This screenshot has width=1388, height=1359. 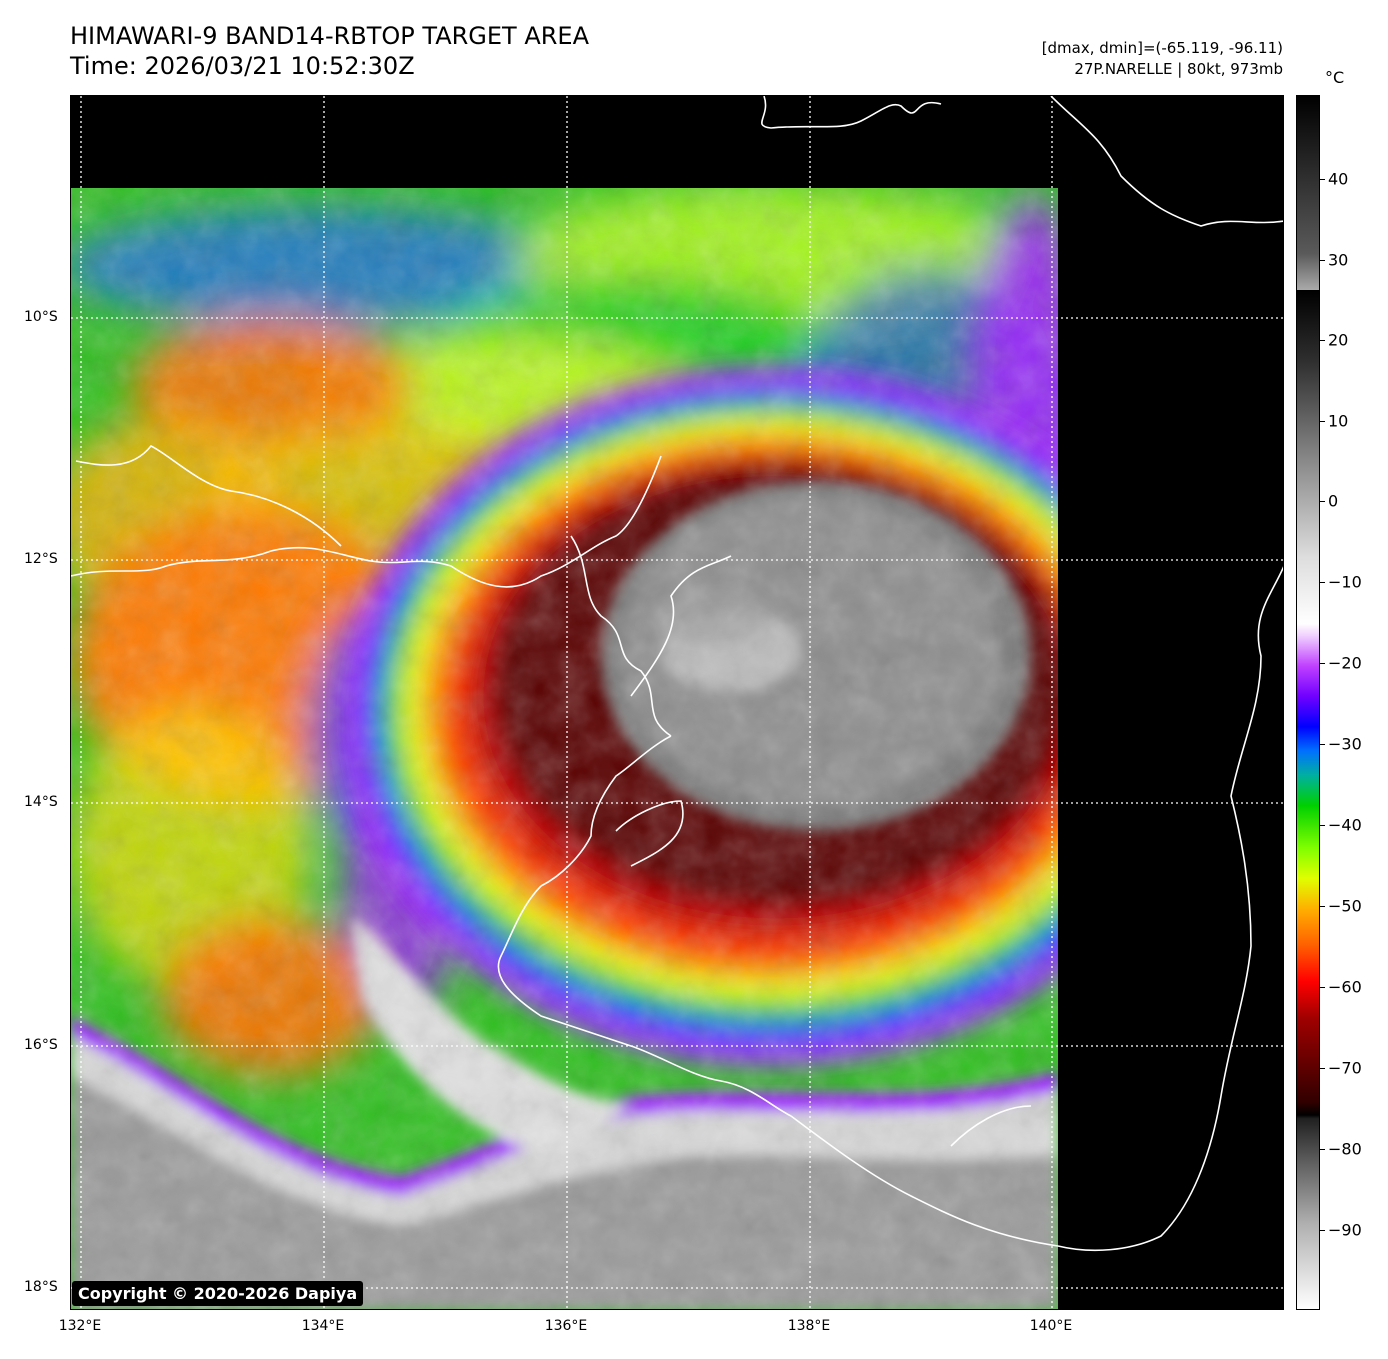 I want to click on storm-info: 27P.NARELLE | 80kt, 973mb, so click(x=1178, y=69).